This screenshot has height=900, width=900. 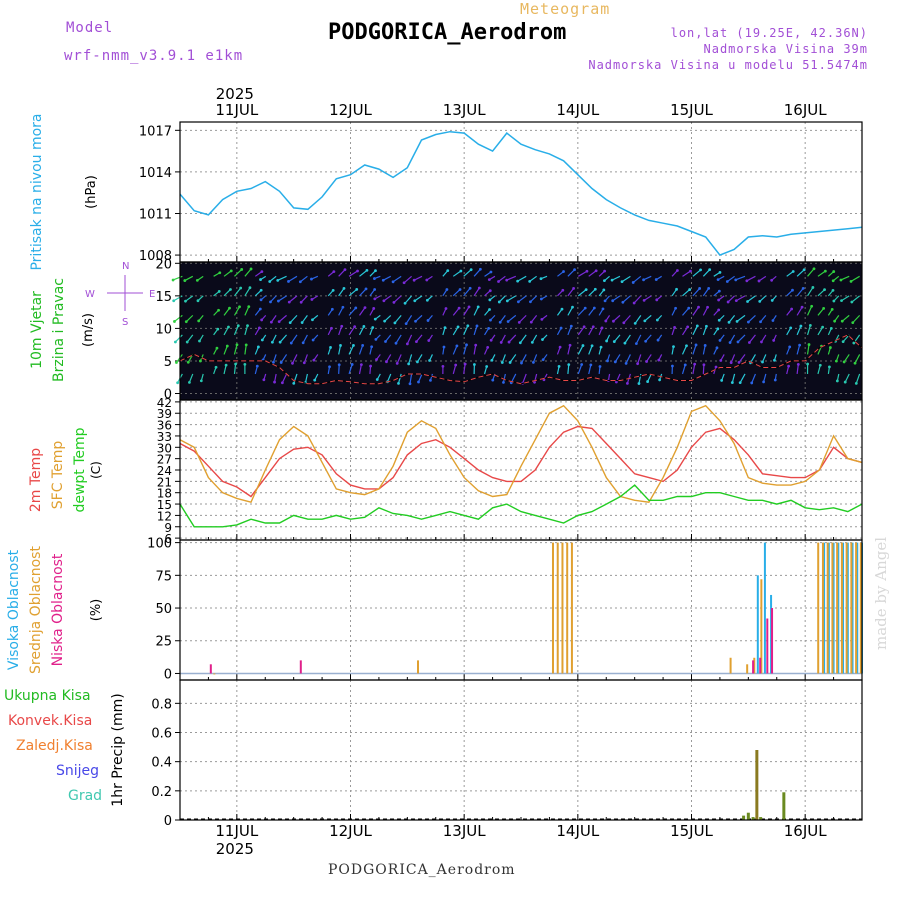 I want to click on model-label: Model, so click(x=90, y=28).